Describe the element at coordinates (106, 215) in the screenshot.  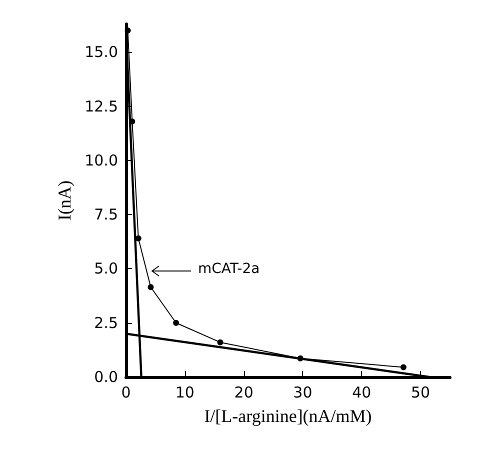
I see `y-tick-label: 7.5` at that location.